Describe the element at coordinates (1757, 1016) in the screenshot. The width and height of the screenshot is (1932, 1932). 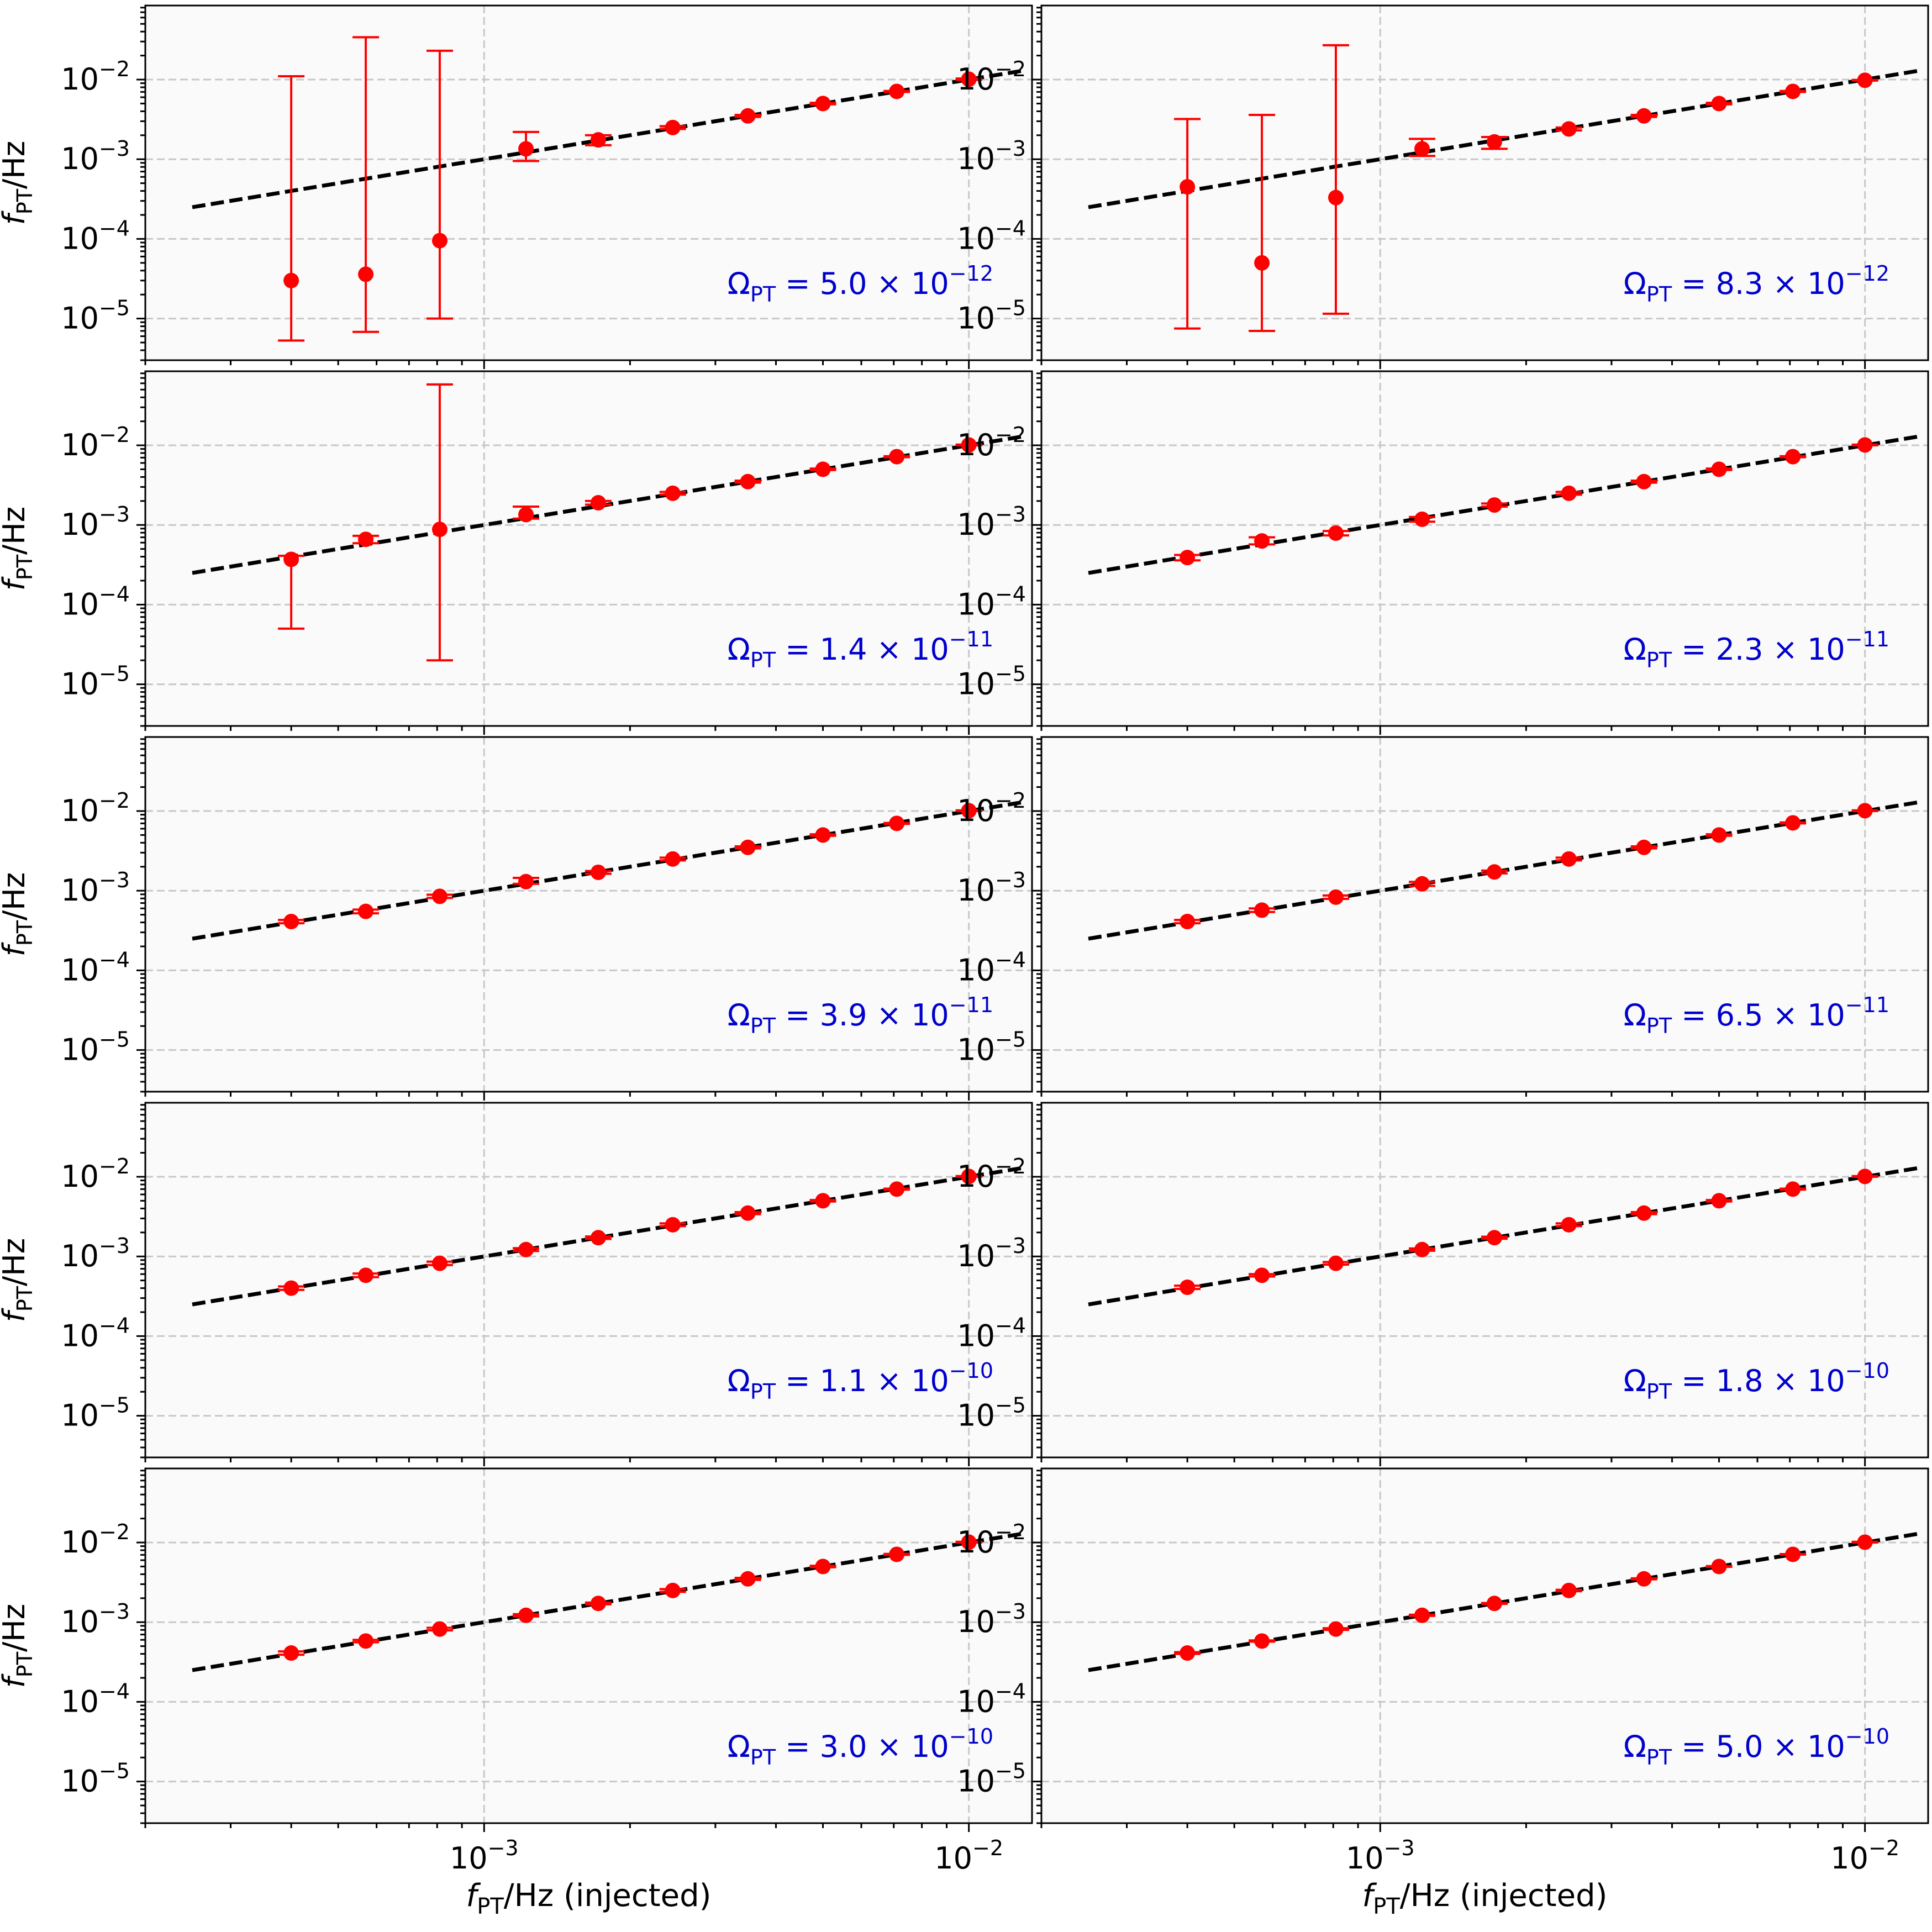
I see `omega-annotation: ΩPT = 6.5 × 10−11` at that location.